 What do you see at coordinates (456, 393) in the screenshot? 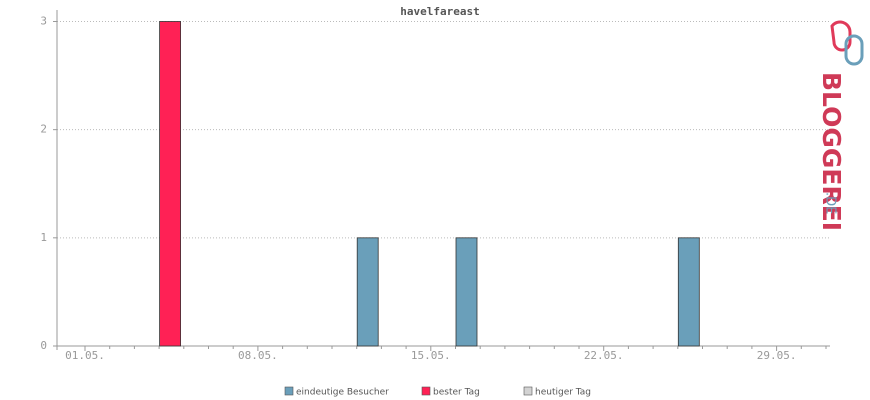
I see `legend-label: bester Tag` at bounding box center [456, 393].